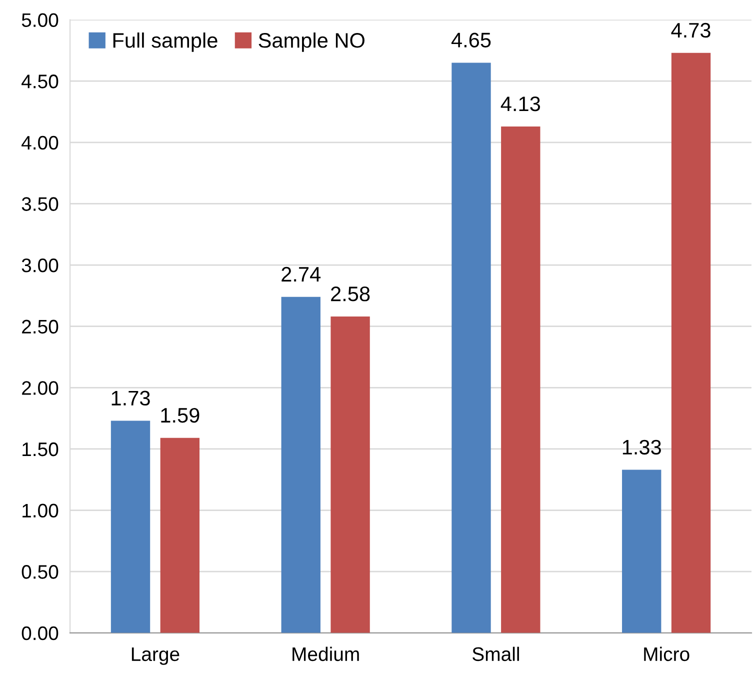  What do you see at coordinates (40, 327) in the screenshot?
I see `y-tick-label: 2.50` at bounding box center [40, 327].